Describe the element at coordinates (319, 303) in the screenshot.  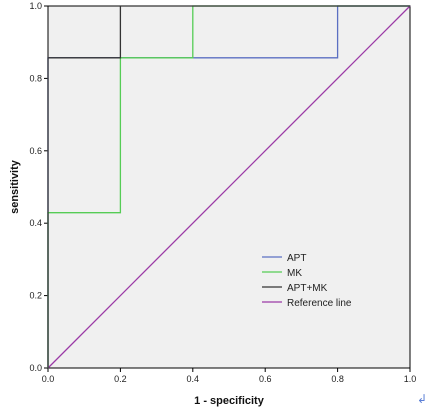
I see `legend-label-reference-line: Reference line` at that location.